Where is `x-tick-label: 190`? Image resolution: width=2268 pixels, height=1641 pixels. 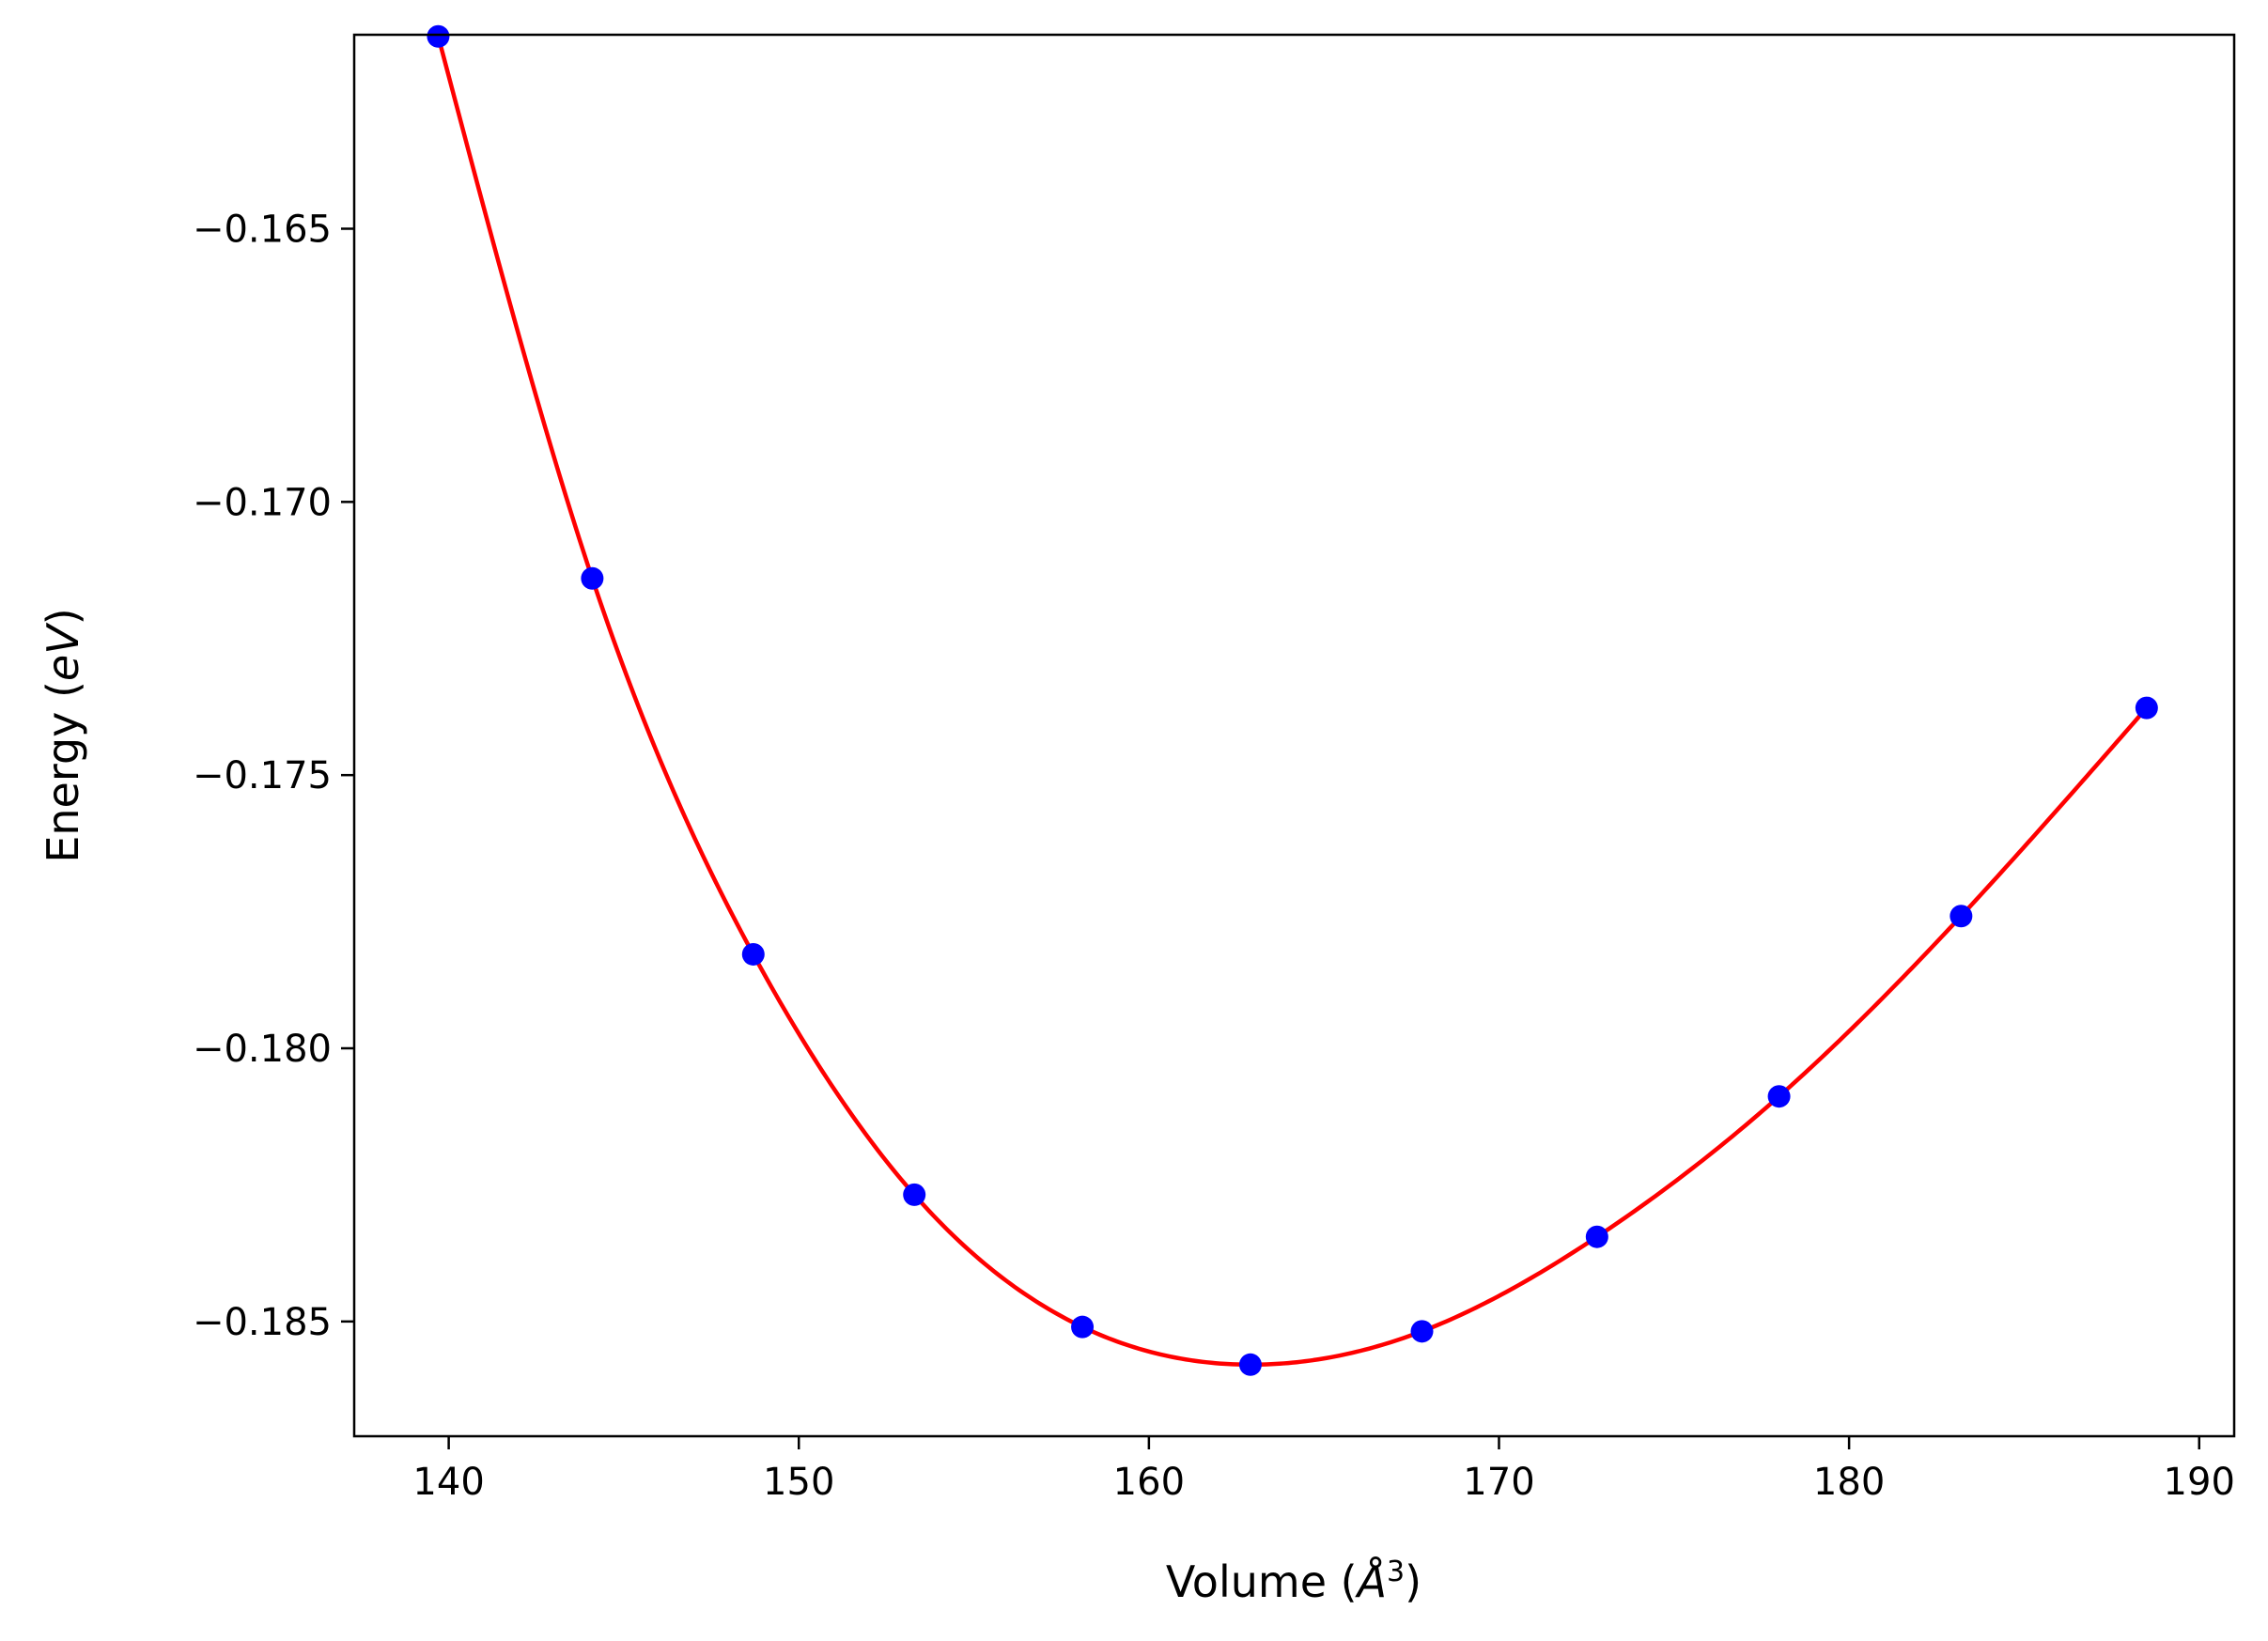 x-tick-label: 190 is located at coordinates (2199, 1482).